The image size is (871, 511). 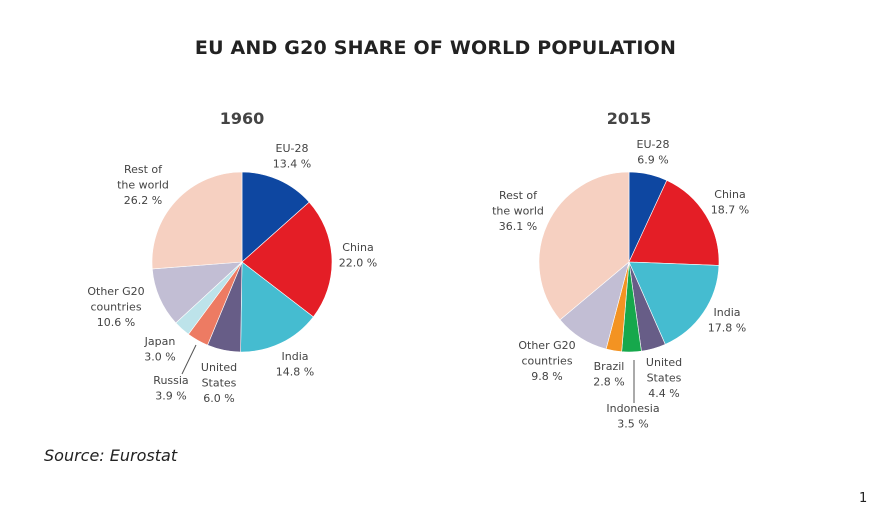 What do you see at coordinates (727, 320) in the screenshot?
I see `slice-label-india: India 17.8 %` at bounding box center [727, 320].